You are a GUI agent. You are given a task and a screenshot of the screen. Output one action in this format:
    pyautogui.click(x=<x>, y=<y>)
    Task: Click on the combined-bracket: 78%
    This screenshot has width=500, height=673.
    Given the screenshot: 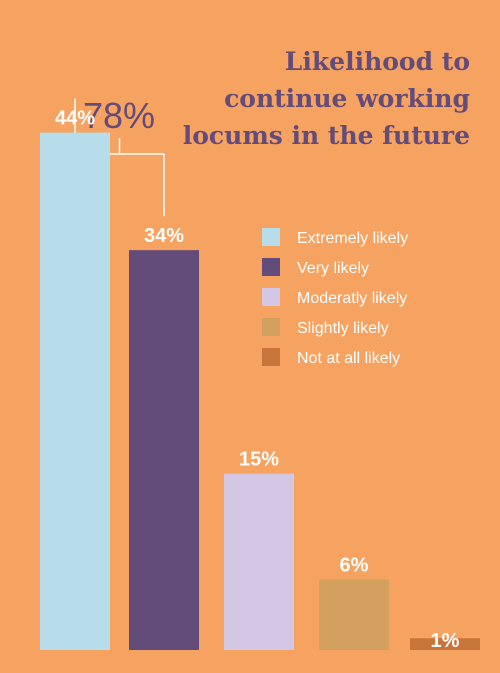 What is the action you would take?
    pyautogui.click(x=119, y=156)
    